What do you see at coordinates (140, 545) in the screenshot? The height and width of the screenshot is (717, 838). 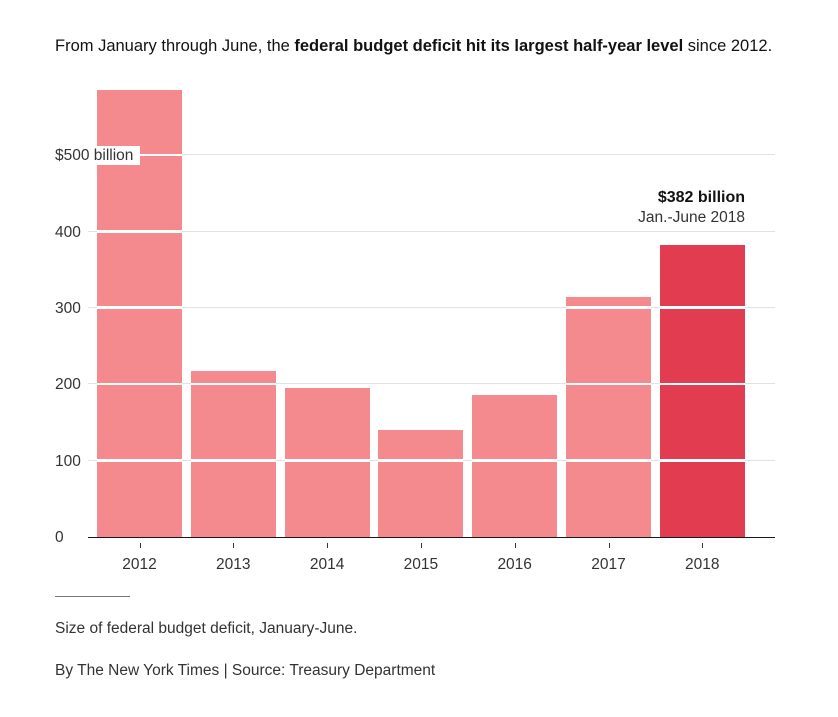 I see `x-axis-tick-2012` at bounding box center [140, 545].